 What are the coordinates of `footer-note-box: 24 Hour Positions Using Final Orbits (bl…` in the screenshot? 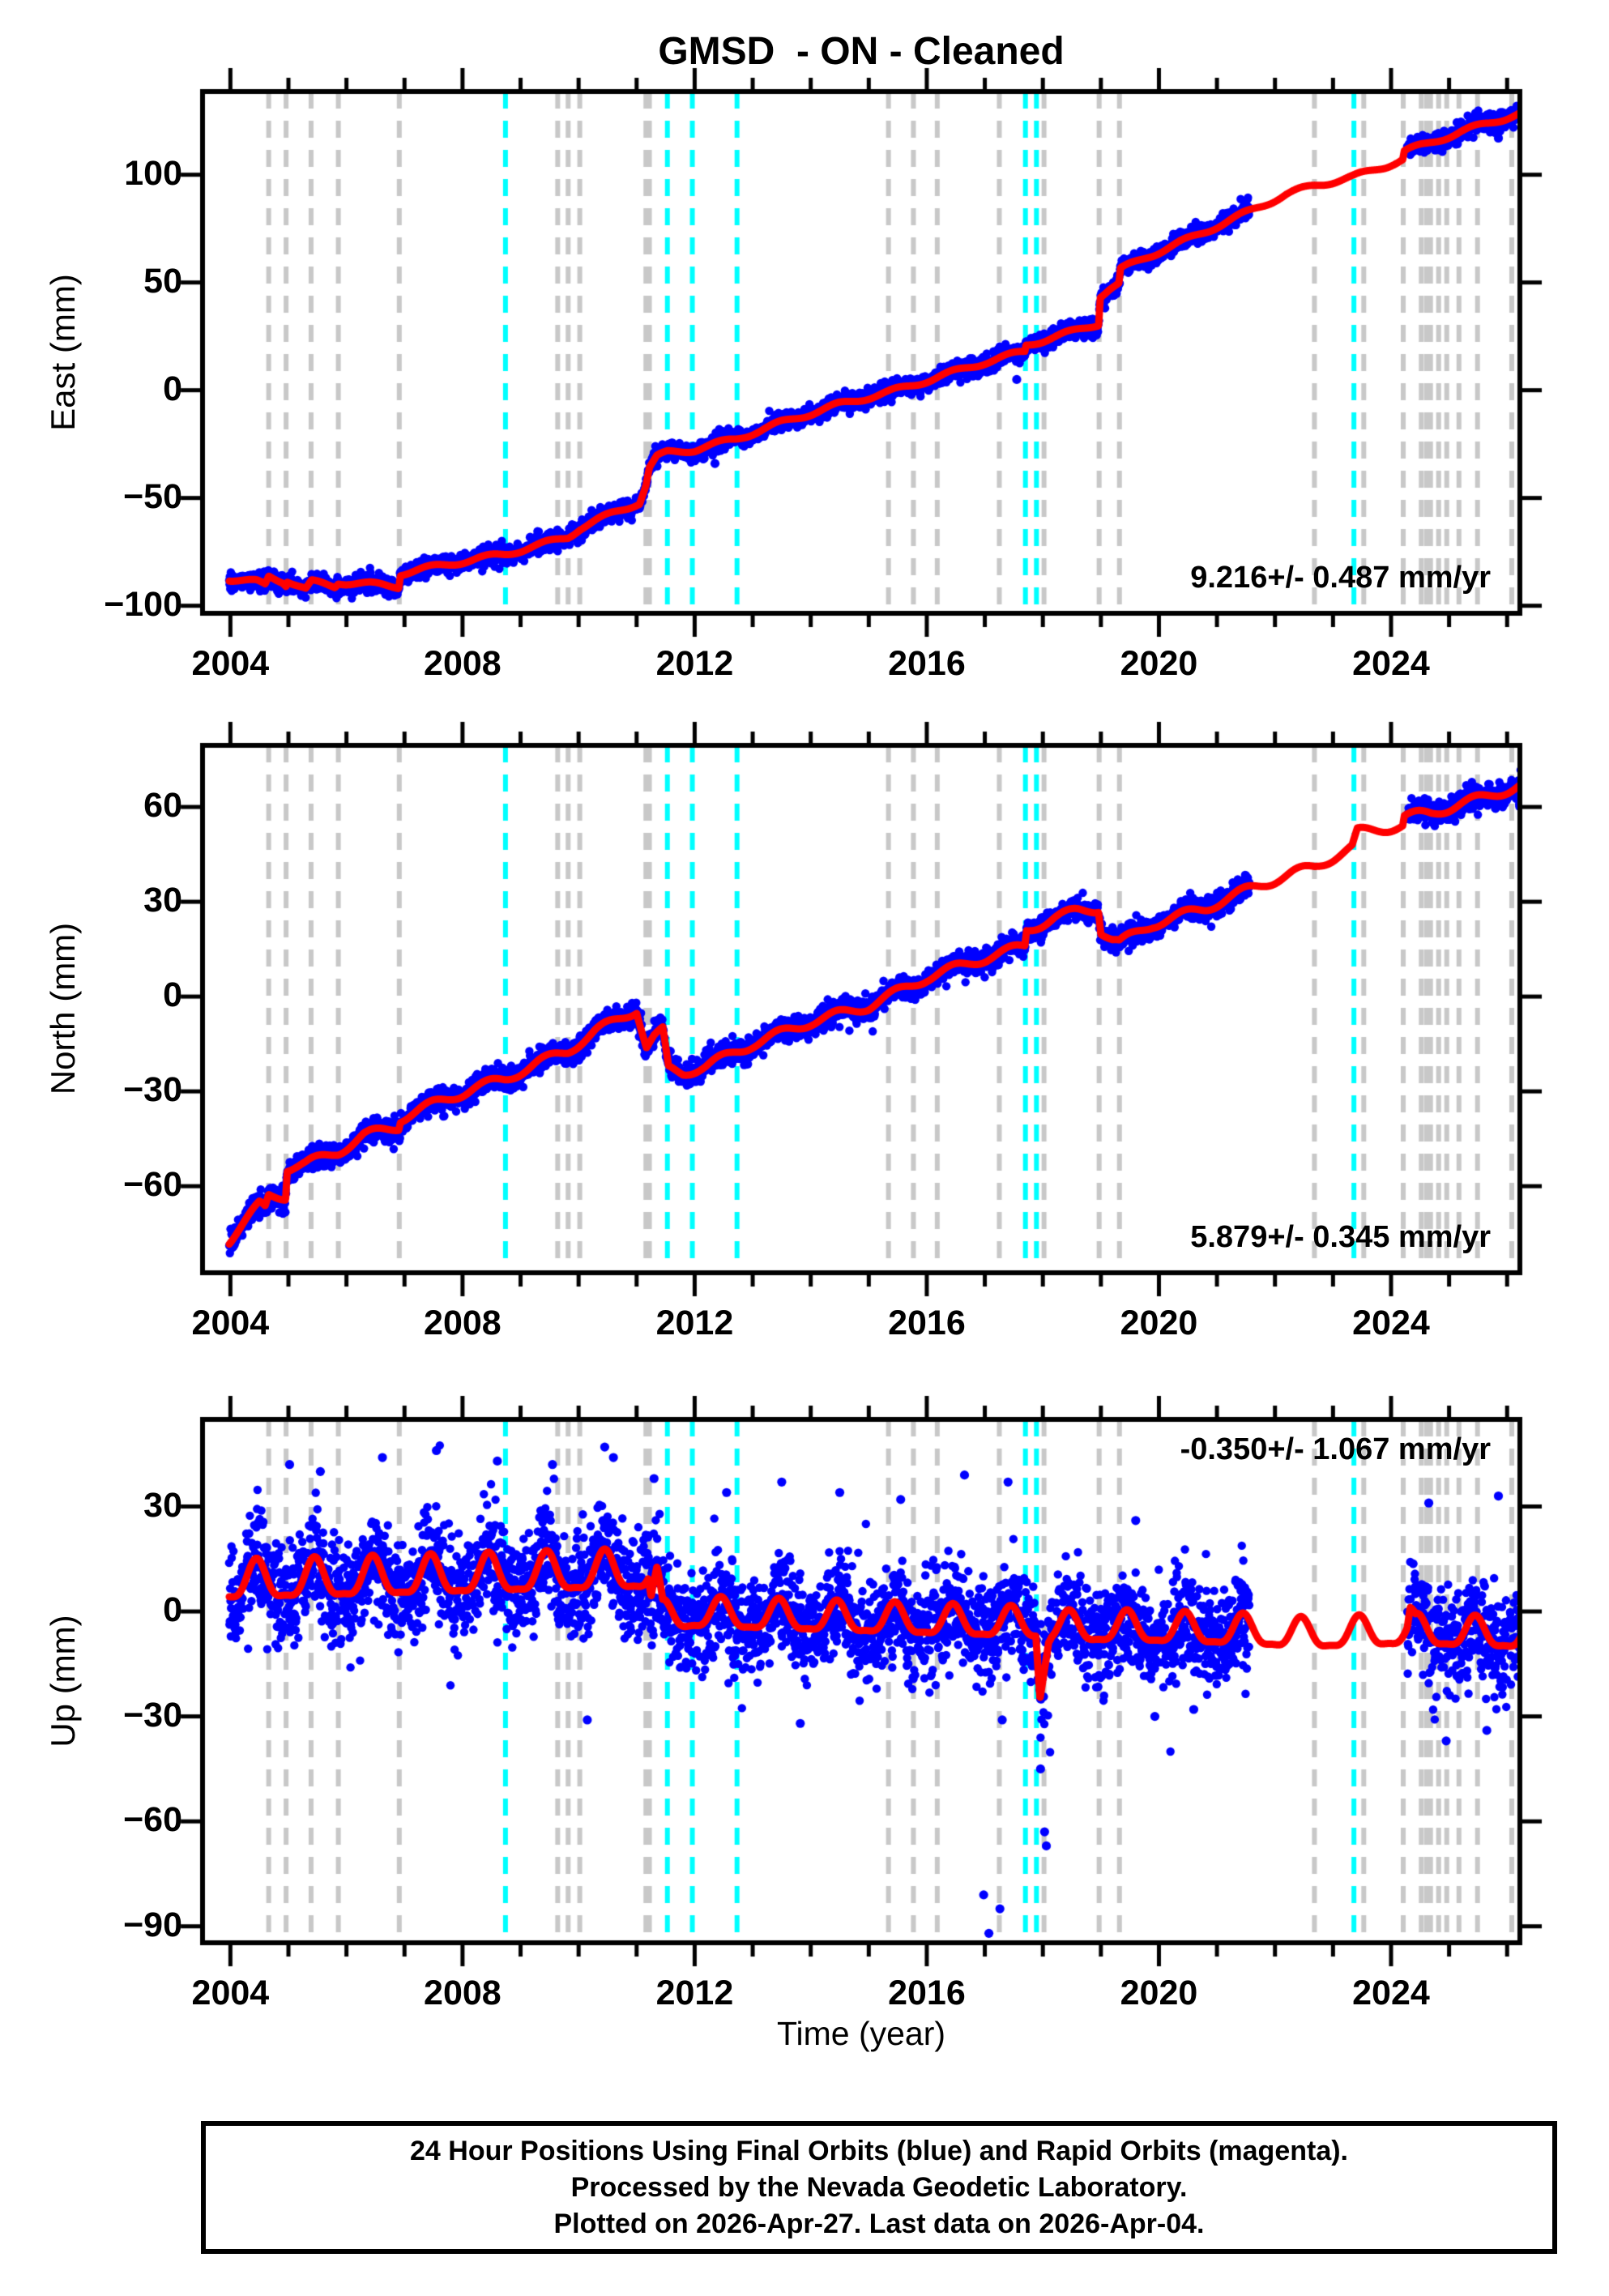 It's located at (879, 2187).